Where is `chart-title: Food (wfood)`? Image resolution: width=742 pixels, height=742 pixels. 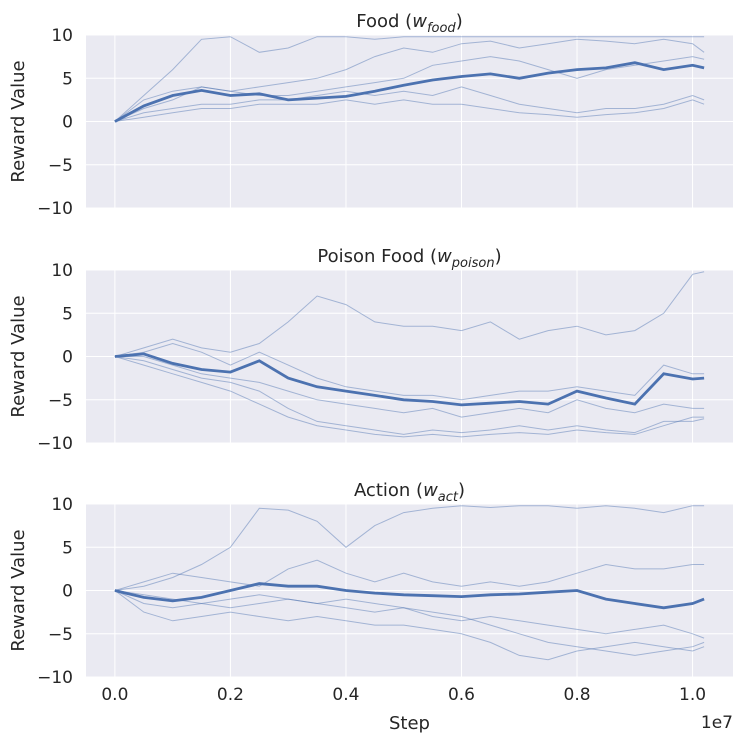 chart-title: Food (wfood) is located at coordinates (409, 23).